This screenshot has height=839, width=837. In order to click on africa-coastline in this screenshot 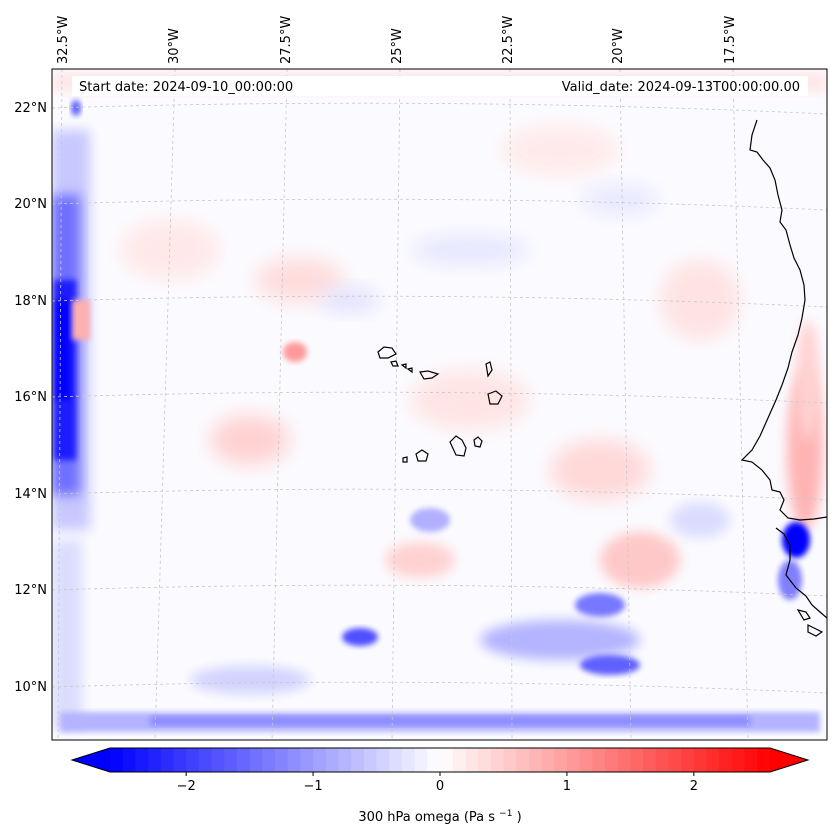, I will do `click(783, 320)`.